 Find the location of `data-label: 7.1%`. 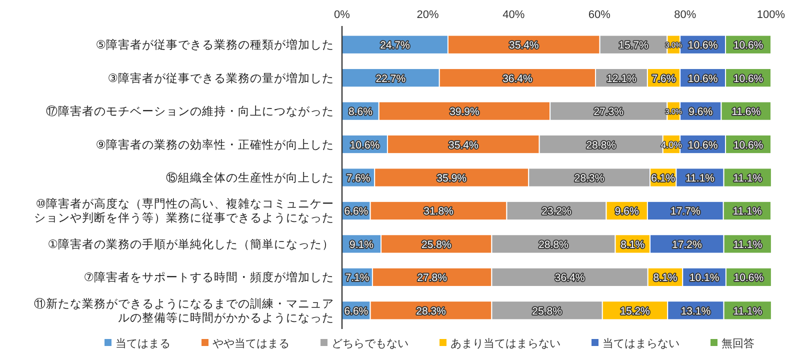

data-label: 7.1% is located at coordinates (357, 278).